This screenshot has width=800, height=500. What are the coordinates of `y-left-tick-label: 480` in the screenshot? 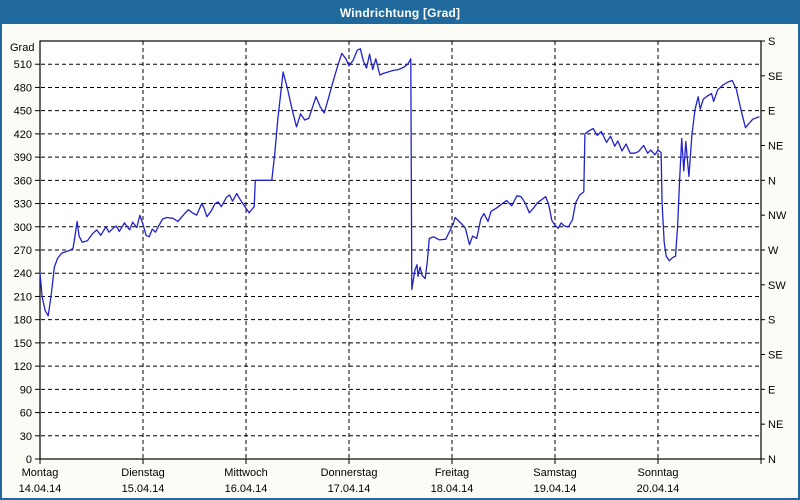 It's located at (23, 88).